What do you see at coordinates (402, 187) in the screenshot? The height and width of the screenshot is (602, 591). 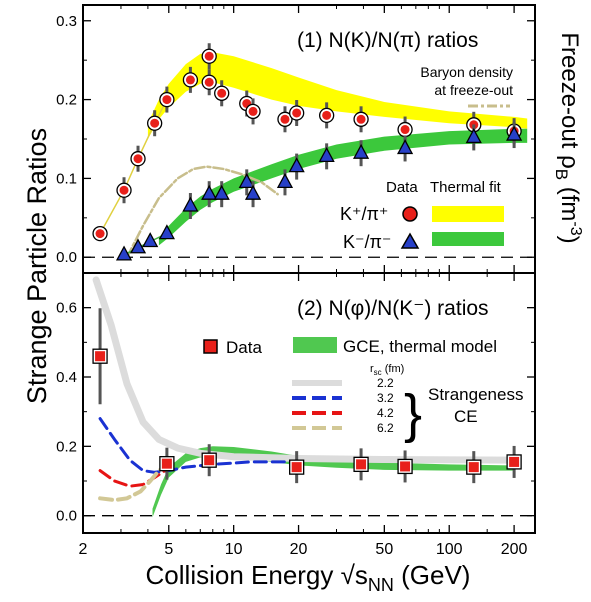 I see `legend-data-header: Data` at bounding box center [402, 187].